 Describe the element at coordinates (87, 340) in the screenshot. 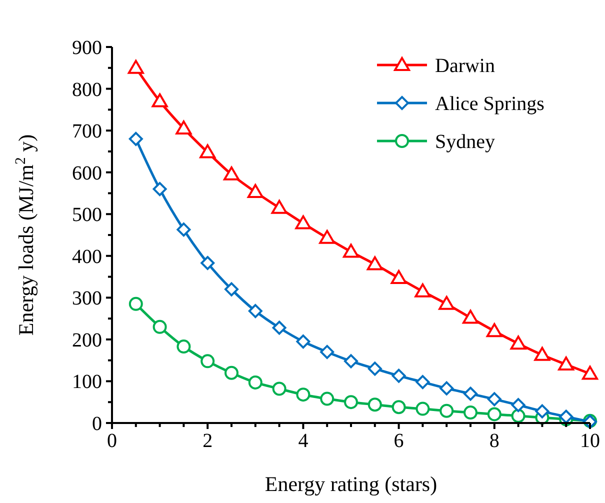

I see `y-tick-label: 200` at that location.